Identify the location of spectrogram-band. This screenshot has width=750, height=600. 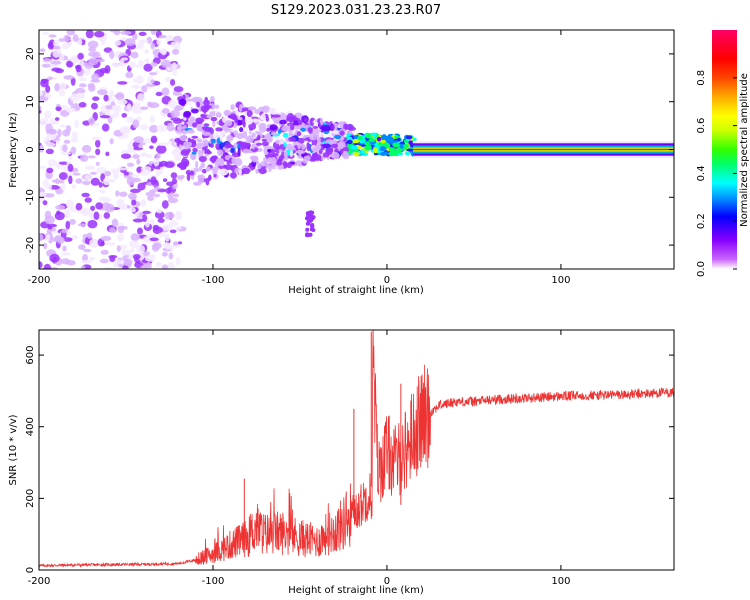
(543, 149).